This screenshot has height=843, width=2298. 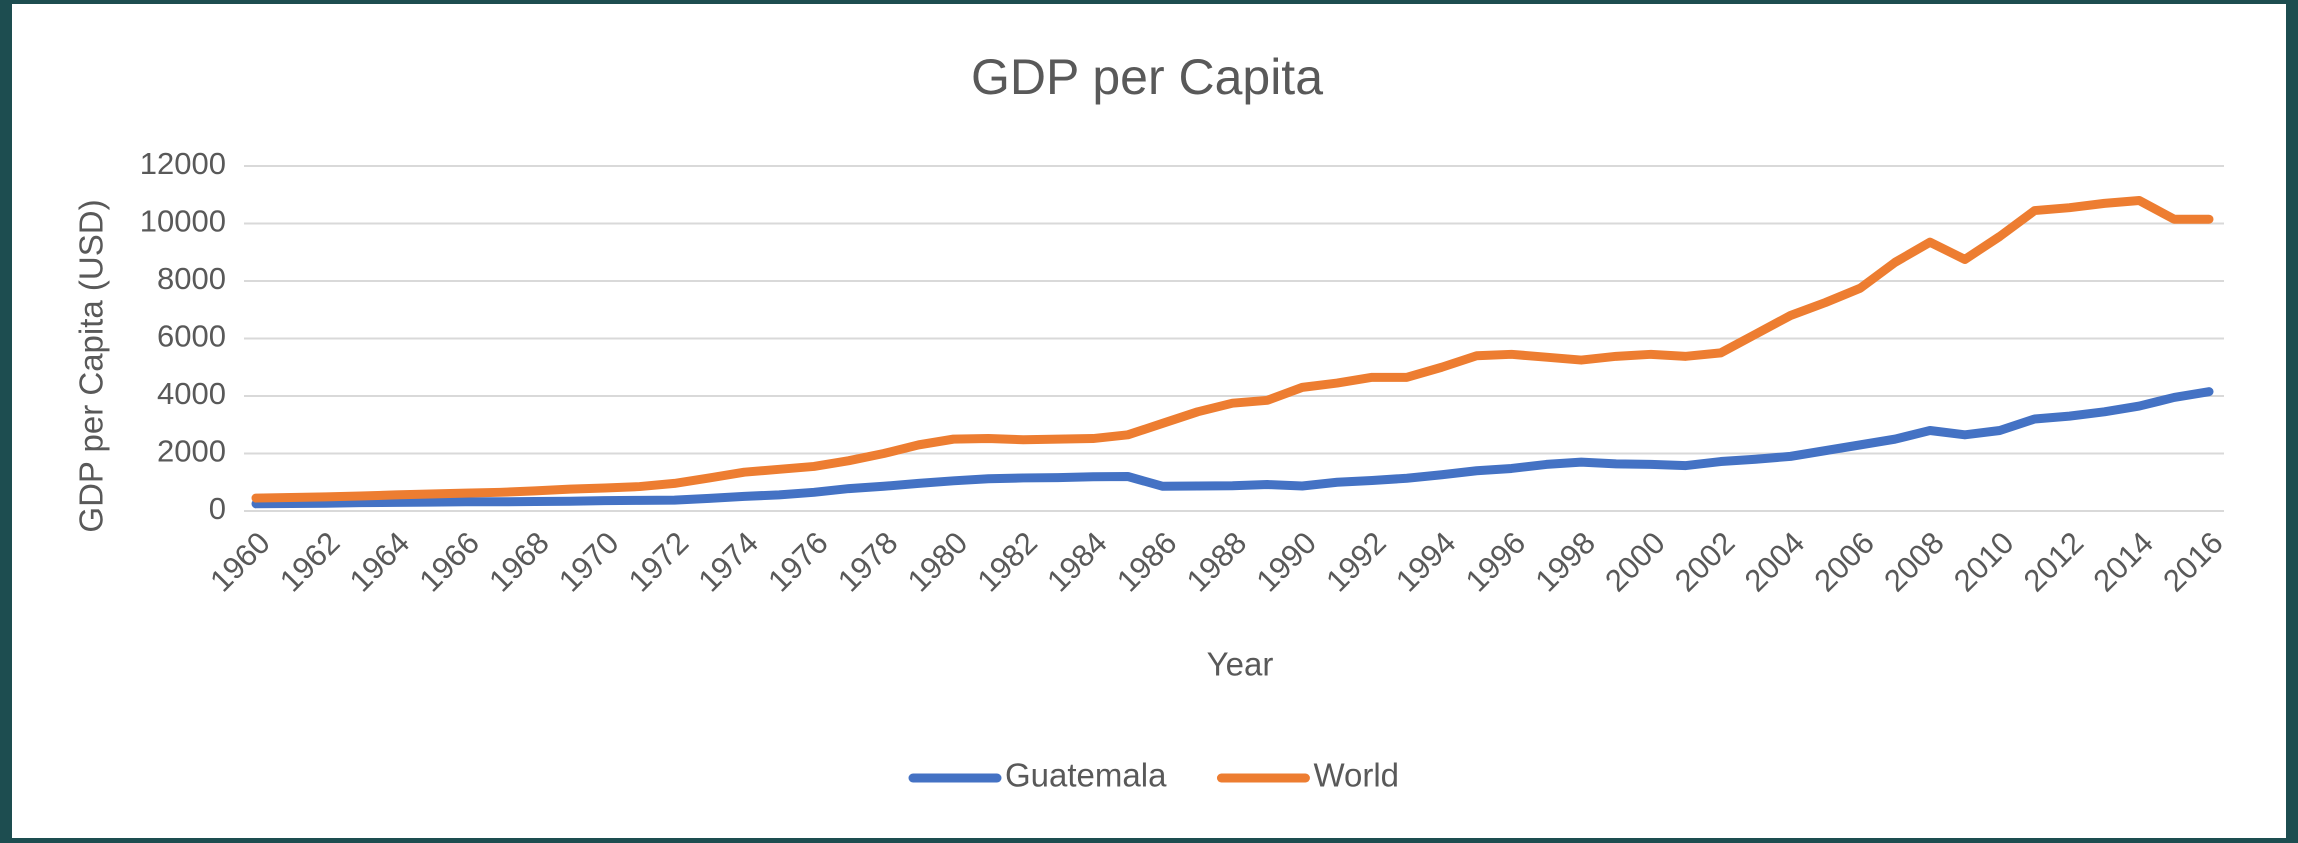 I want to click on x-axis-title: Year, so click(x=1240, y=664).